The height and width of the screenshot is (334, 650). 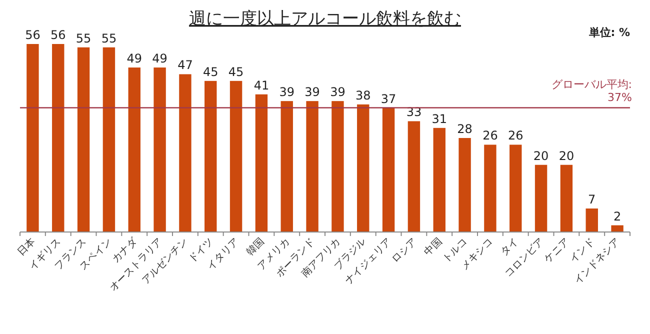 What do you see at coordinates (557, 251) in the screenshot?
I see `x-tick-label: ケニア` at bounding box center [557, 251].